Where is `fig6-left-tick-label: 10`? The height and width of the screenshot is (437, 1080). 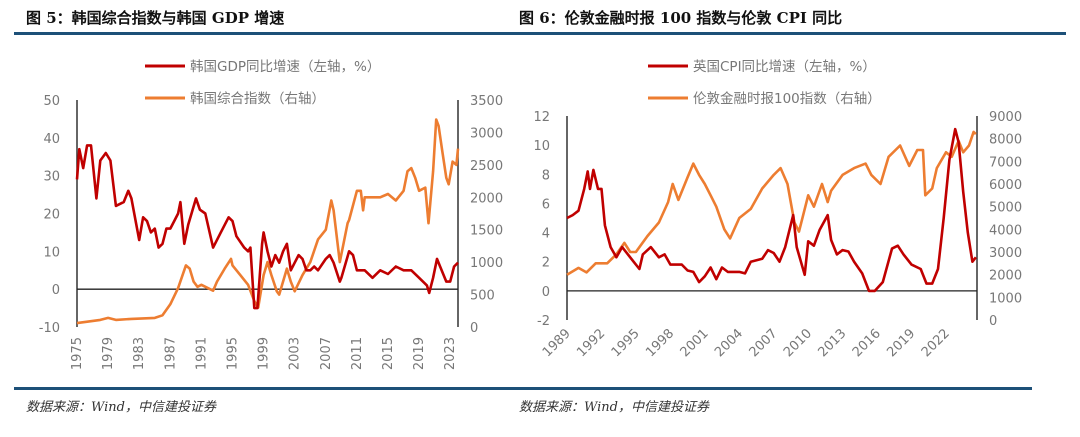
fig6-left-tick-label: 10 is located at coordinates (541, 146).